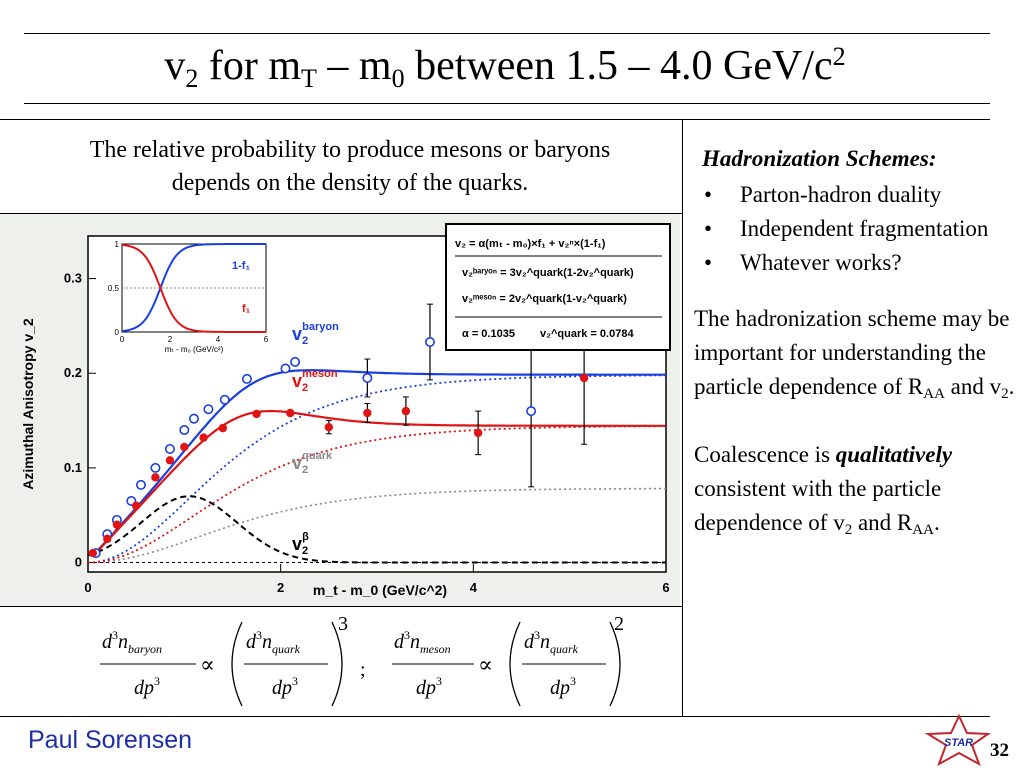 The height and width of the screenshot is (768, 1024). Describe the element at coordinates (73, 278) in the screenshot. I see `y-tick-label: 0.3` at that location.